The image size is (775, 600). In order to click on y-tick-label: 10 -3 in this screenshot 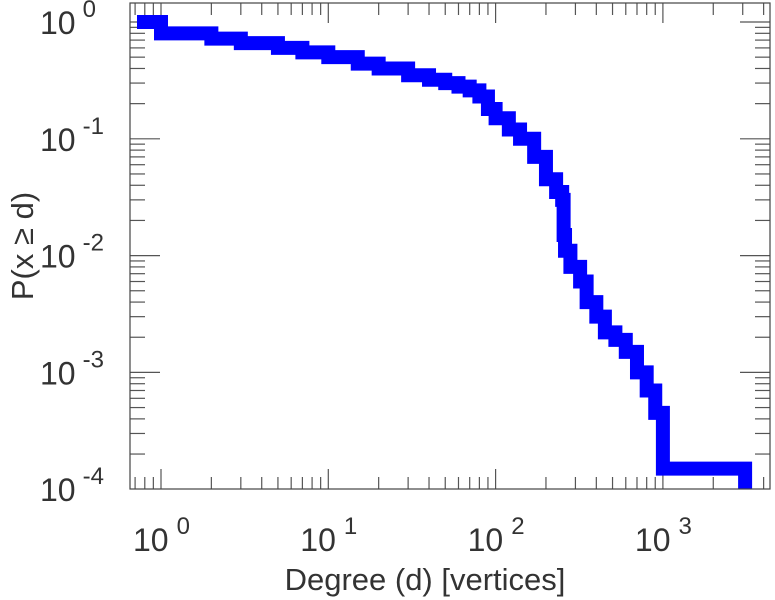, I will do `click(72, 368)`.